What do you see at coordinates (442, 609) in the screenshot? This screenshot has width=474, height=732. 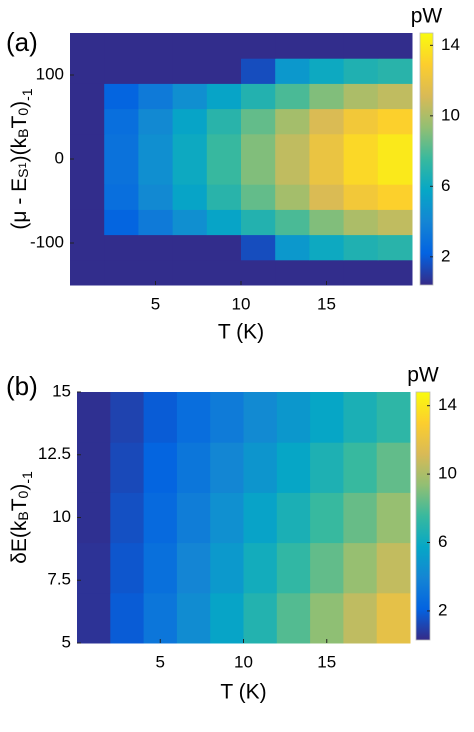 I see `colorbar-tick-label: 2` at bounding box center [442, 609].